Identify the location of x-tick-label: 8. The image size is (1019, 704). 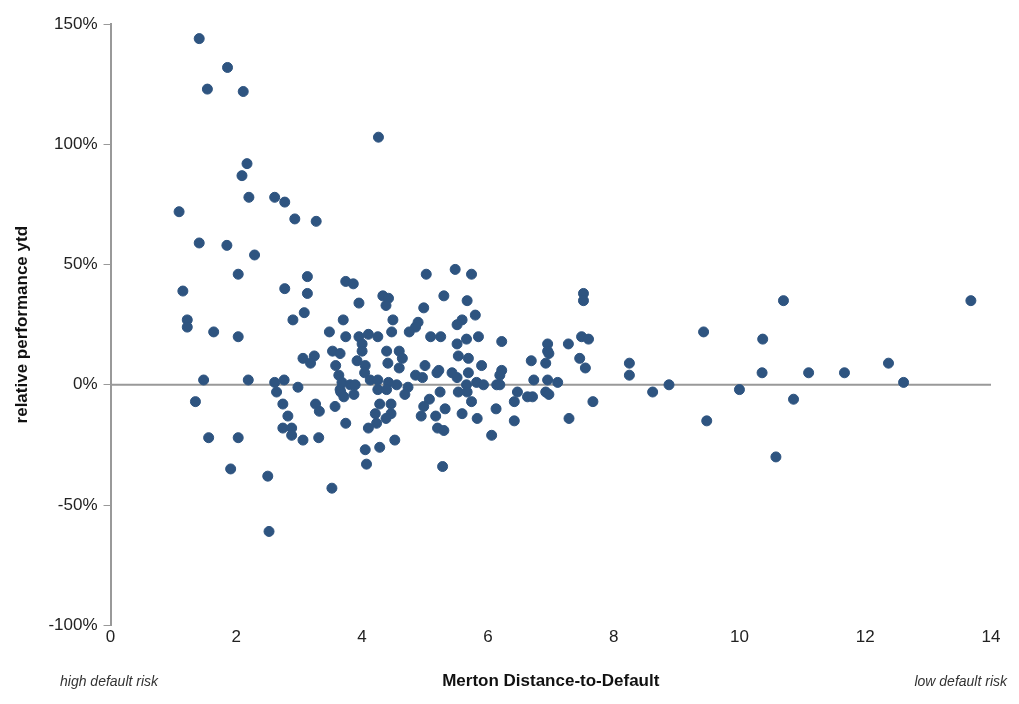
(613, 637).